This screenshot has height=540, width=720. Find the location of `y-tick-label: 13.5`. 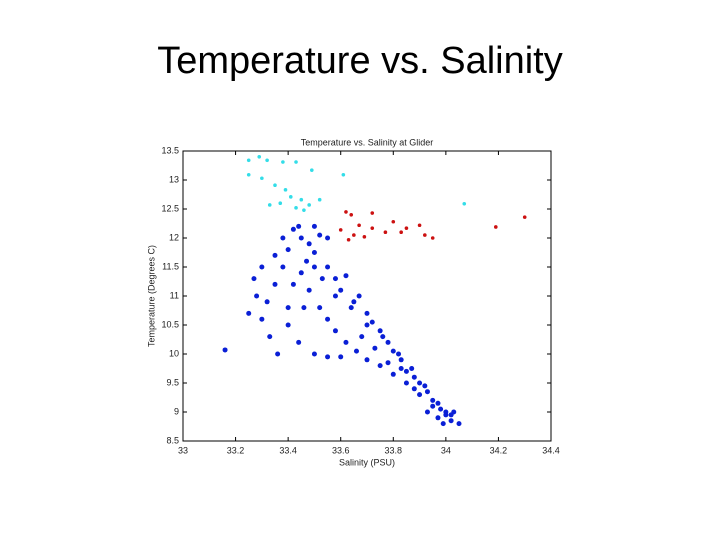

y-tick-label: 13.5 is located at coordinates (170, 150).